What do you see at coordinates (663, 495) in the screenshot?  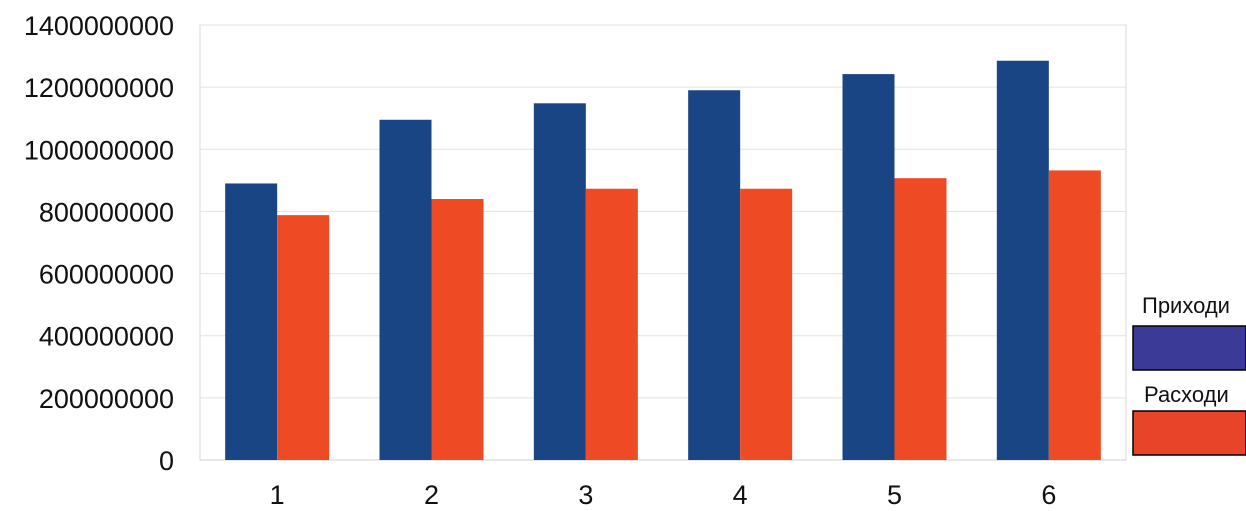 I see `x-axis-ticks: 1 2 3 4 5 6` at bounding box center [663, 495].